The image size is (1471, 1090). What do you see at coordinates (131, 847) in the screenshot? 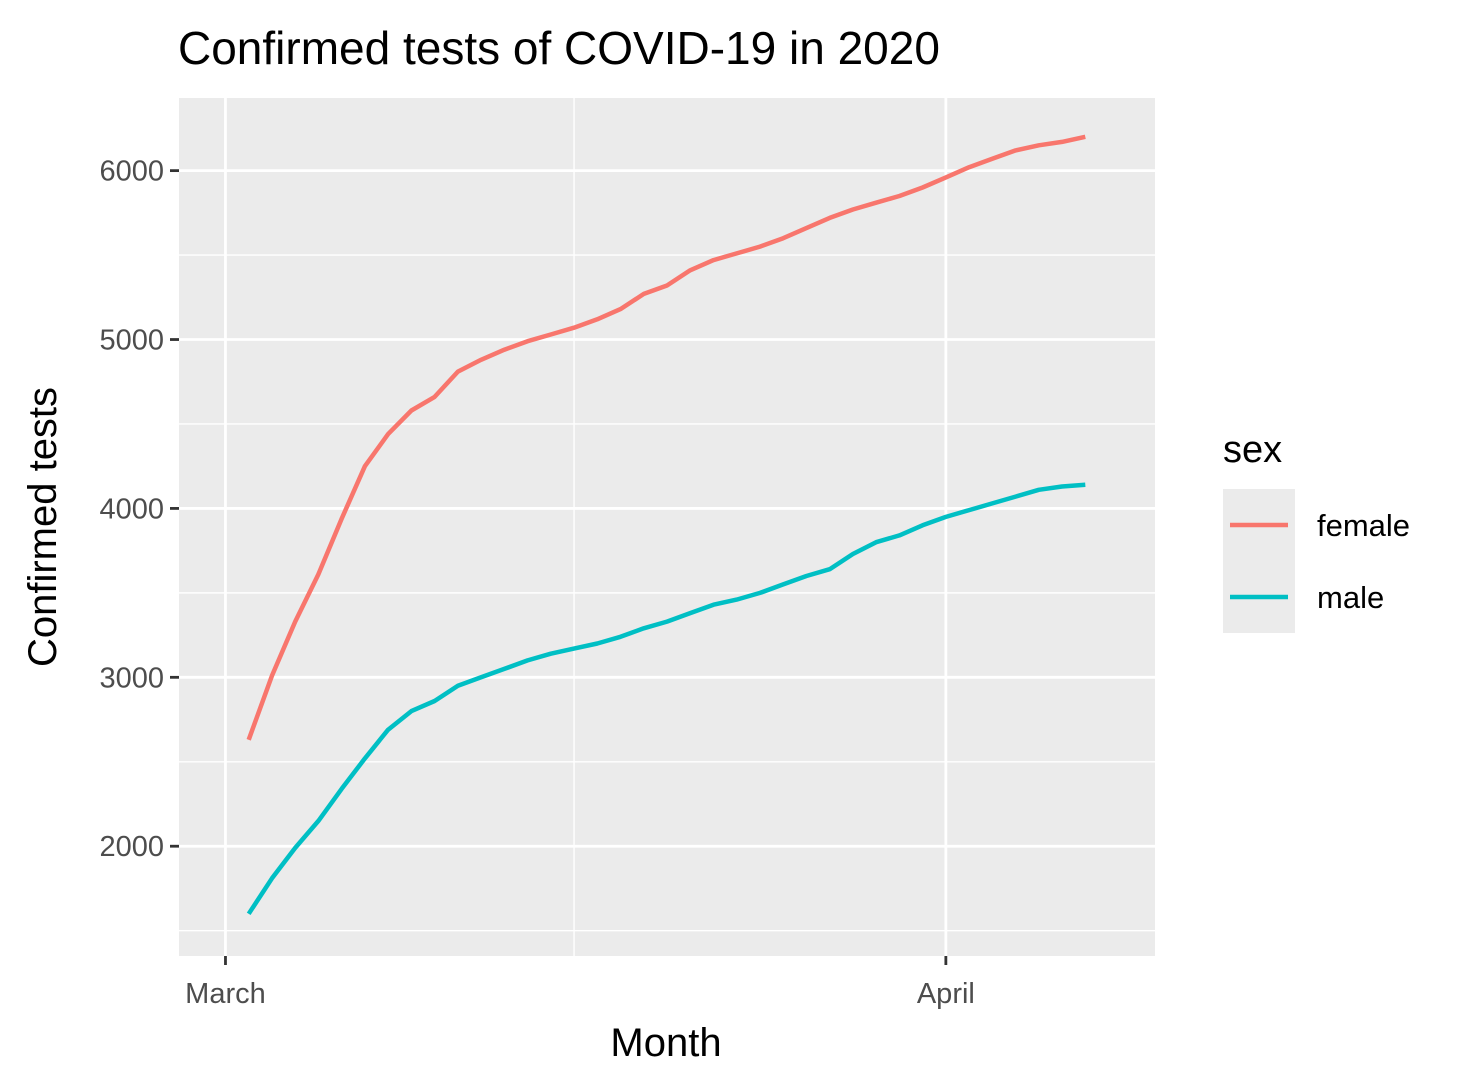
I see `y-tick-label: 2000` at bounding box center [131, 847].